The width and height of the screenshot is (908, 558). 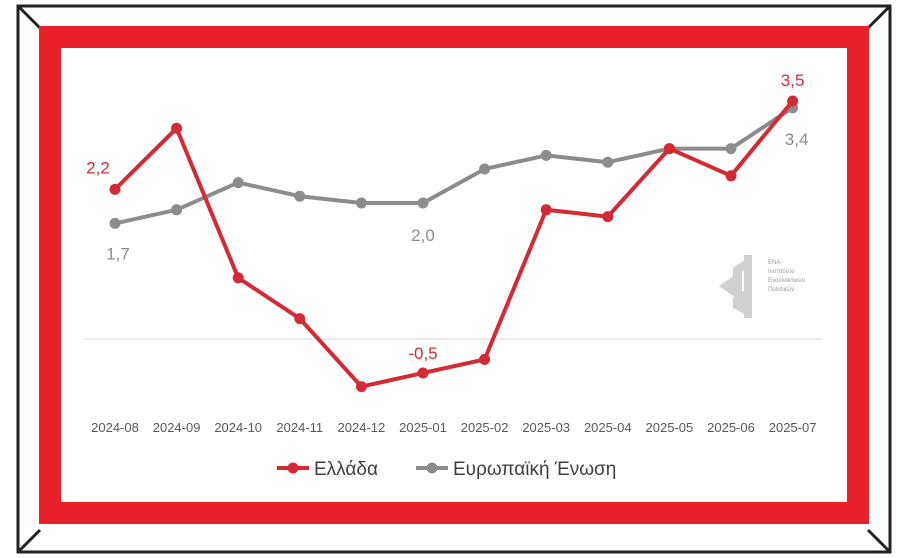 What do you see at coordinates (781, 272) in the screenshot?
I see `logo-text: Ινστιτούτο` at bounding box center [781, 272].